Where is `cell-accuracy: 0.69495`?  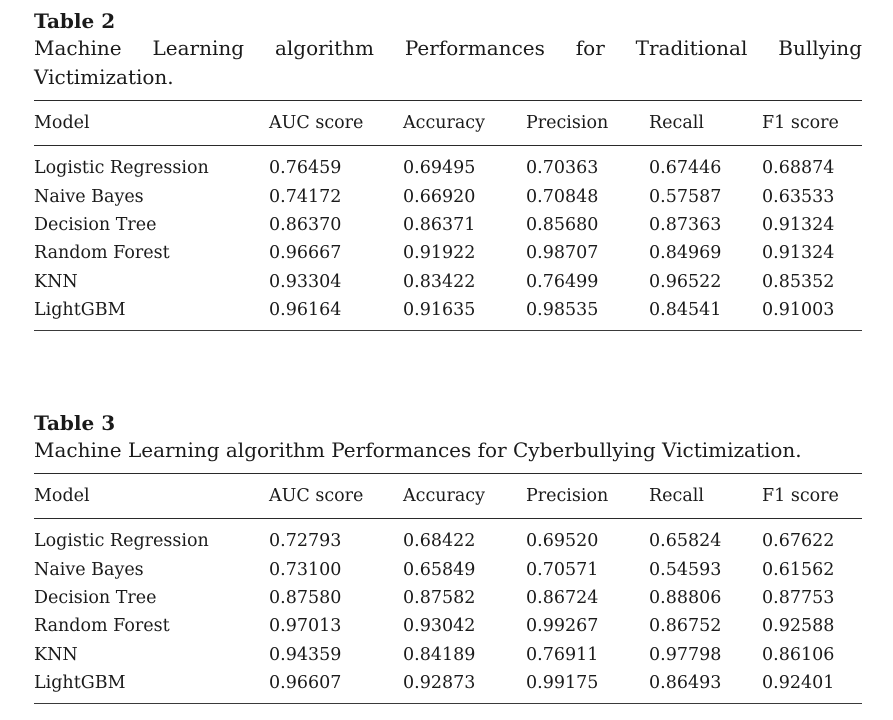 cell-accuracy: 0.69495 is located at coordinates (439, 168).